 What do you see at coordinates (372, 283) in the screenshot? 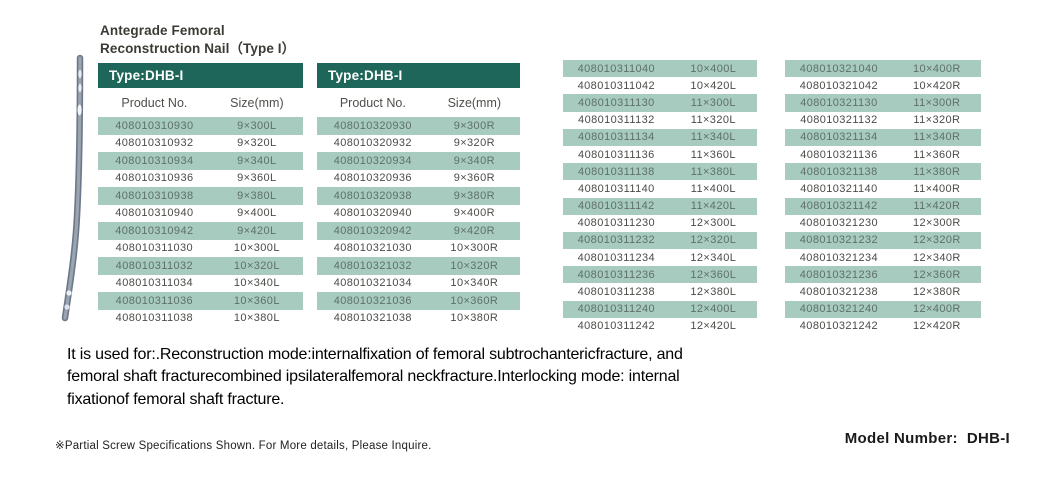
I see `product-no-cell: 408010321034` at bounding box center [372, 283].